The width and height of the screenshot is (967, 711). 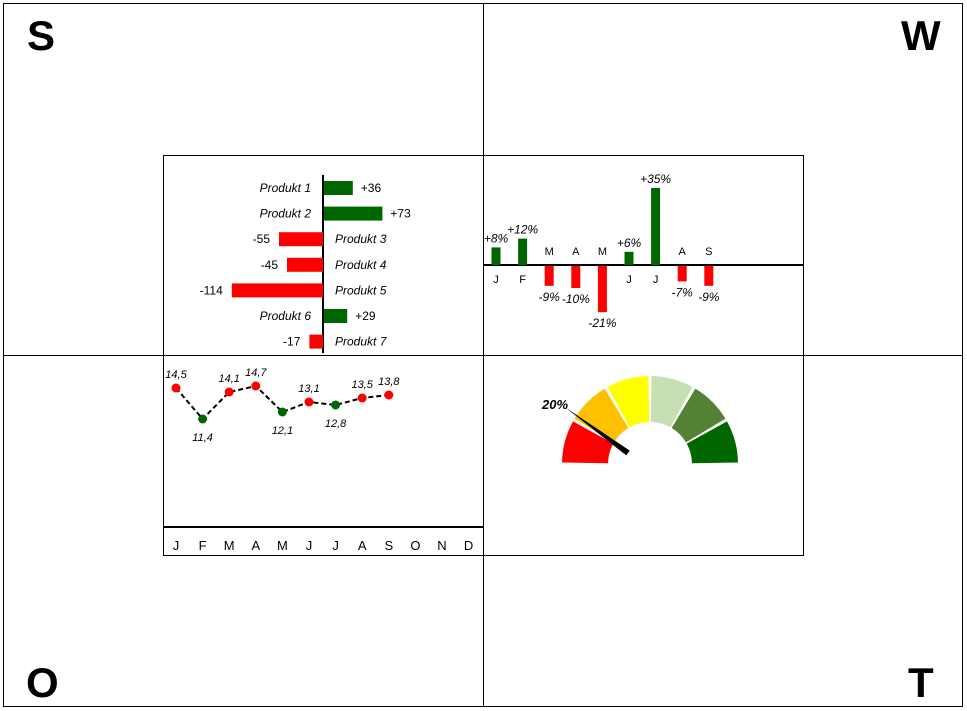 What do you see at coordinates (262, 239) in the screenshot?
I see `data-label: -55` at bounding box center [262, 239].